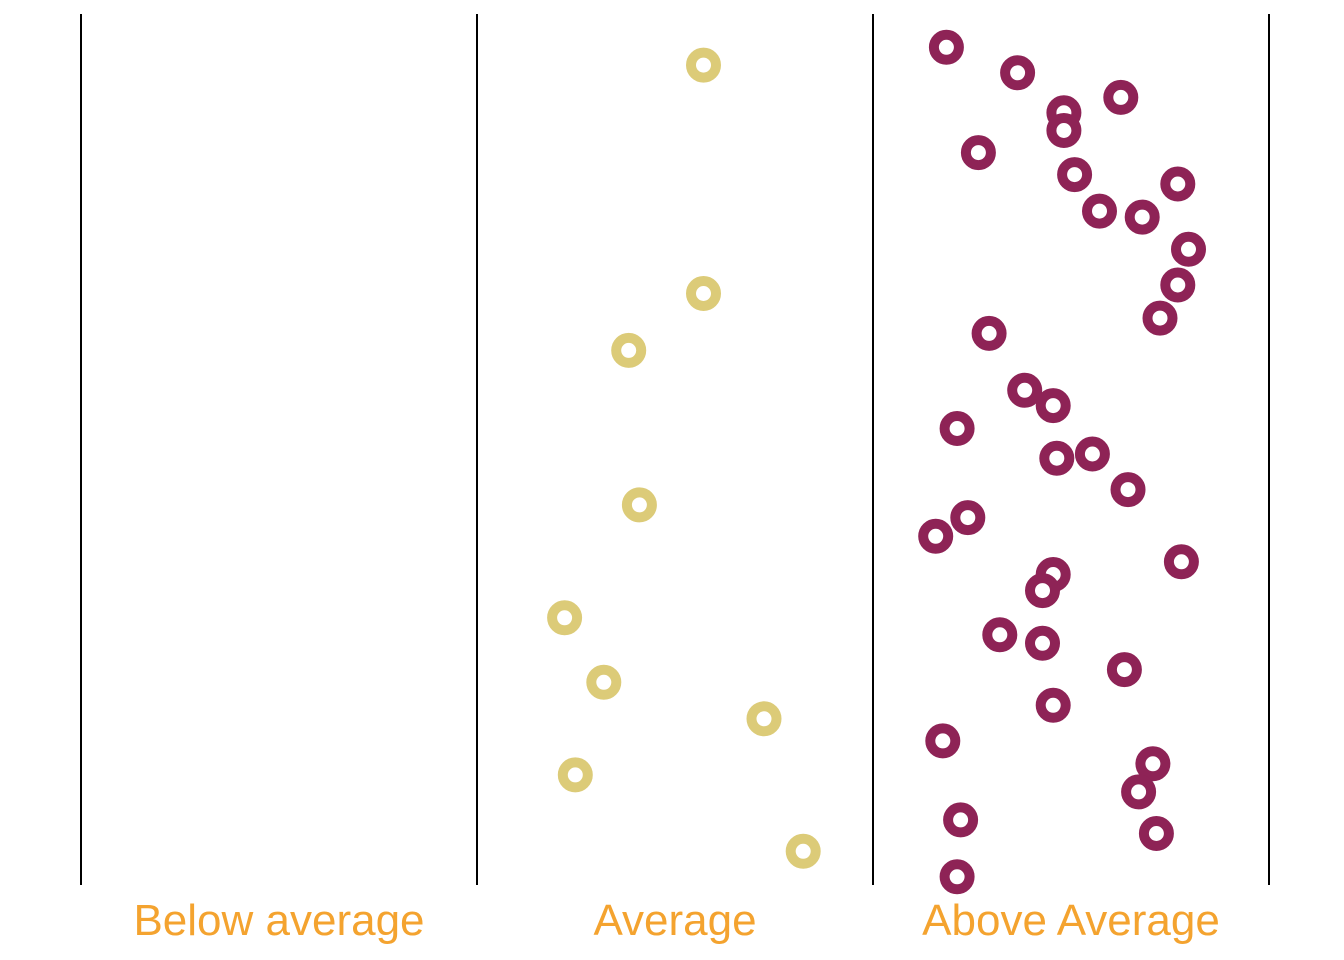 This screenshot has height=960, width=1344. I want to click on category-label-below-average: Below average, so click(278, 920).